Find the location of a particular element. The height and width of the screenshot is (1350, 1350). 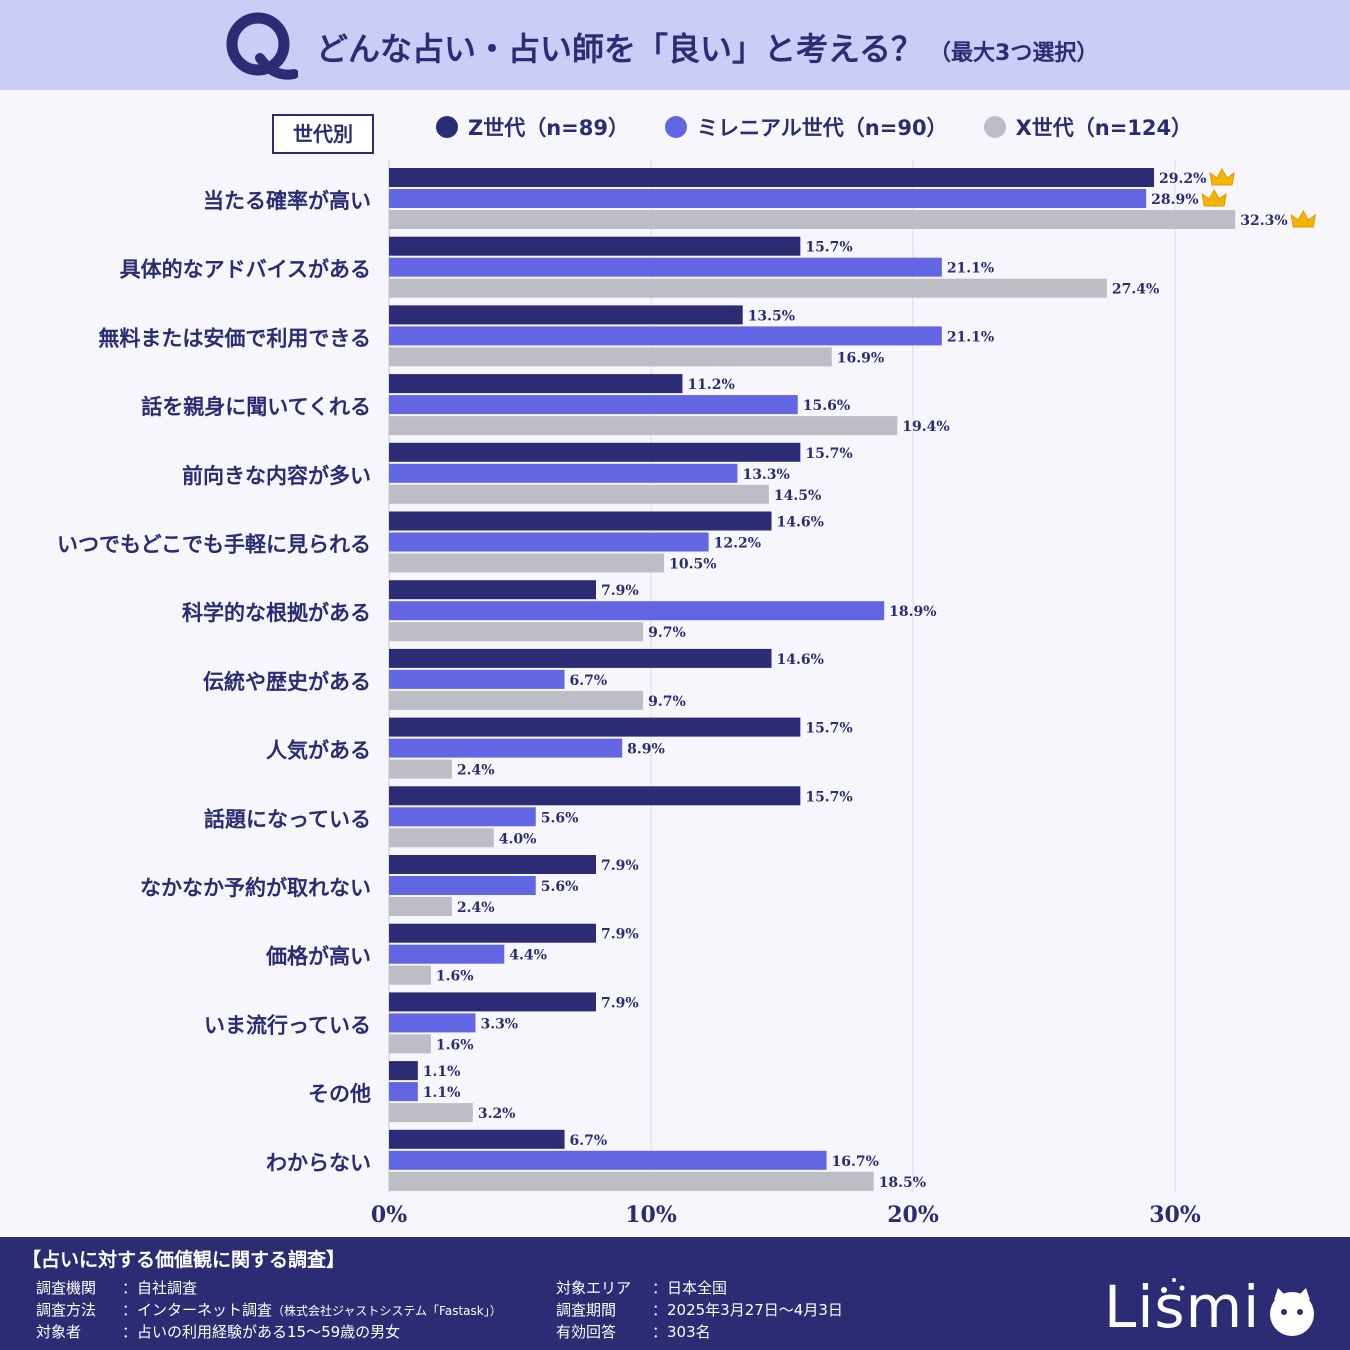

info-value: ：2025年3月27日～4月3日 is located at coordinates (747, 1310).